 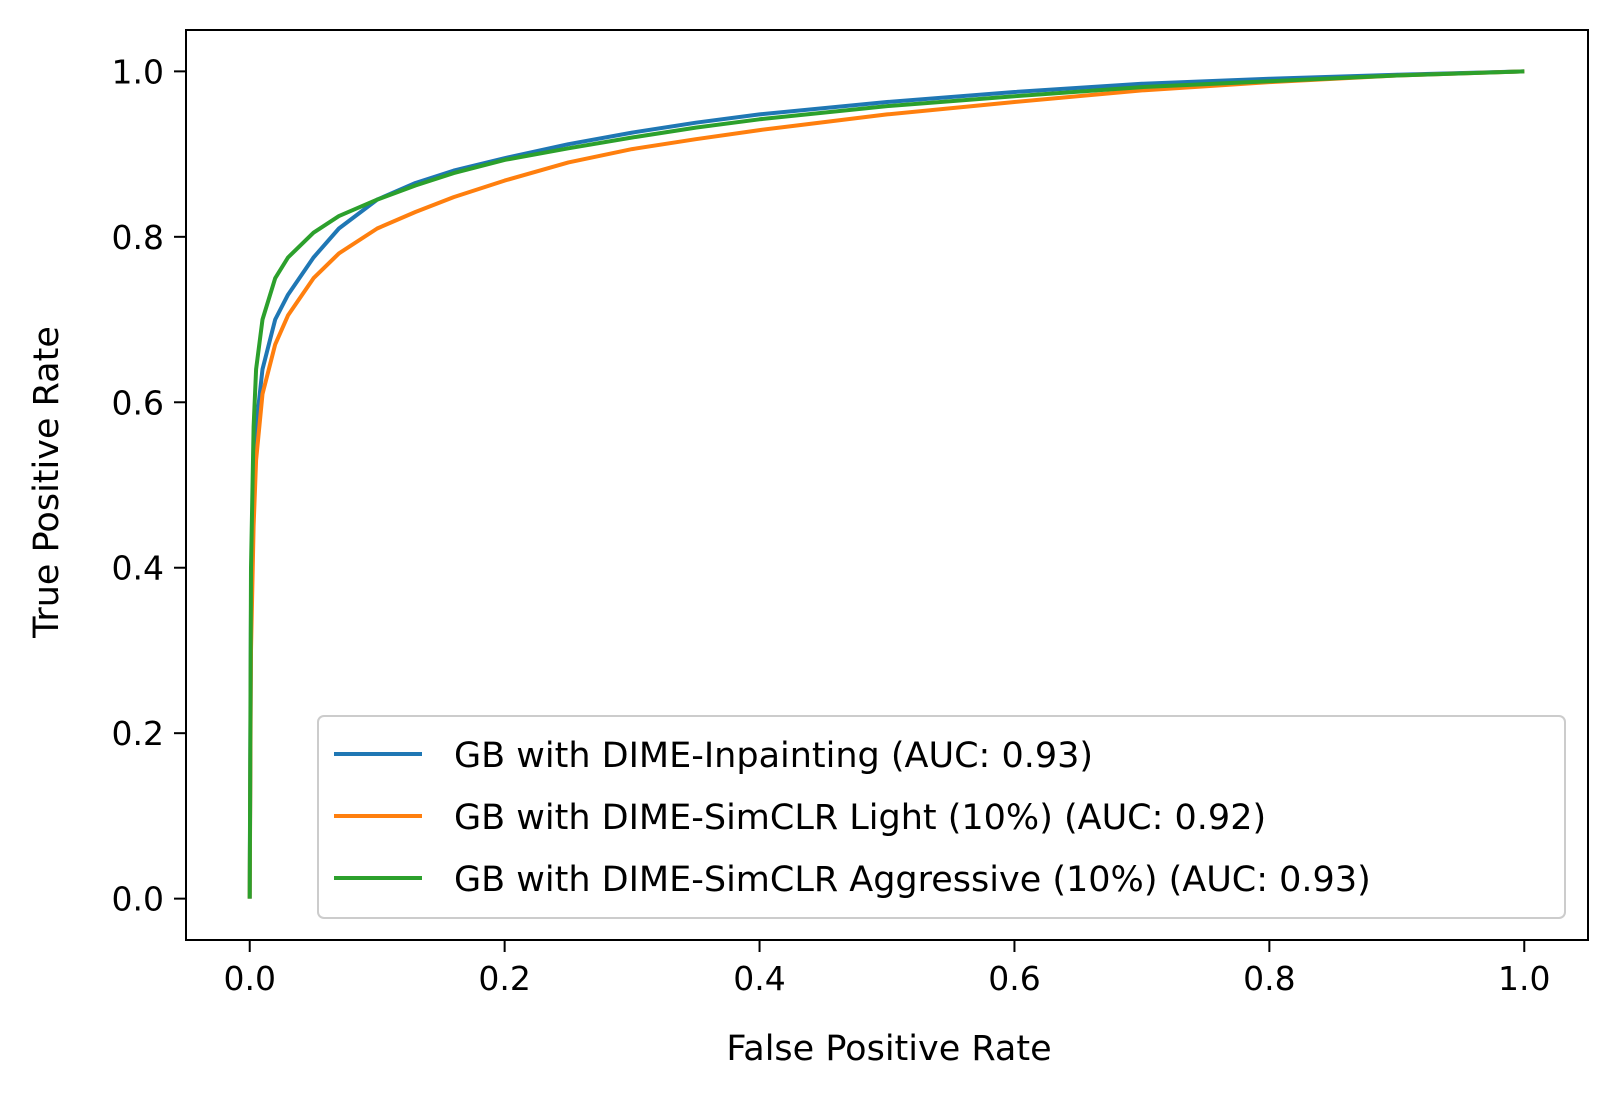 I want to click on y-tick-label: 0.6, so click(x=138, y=402).